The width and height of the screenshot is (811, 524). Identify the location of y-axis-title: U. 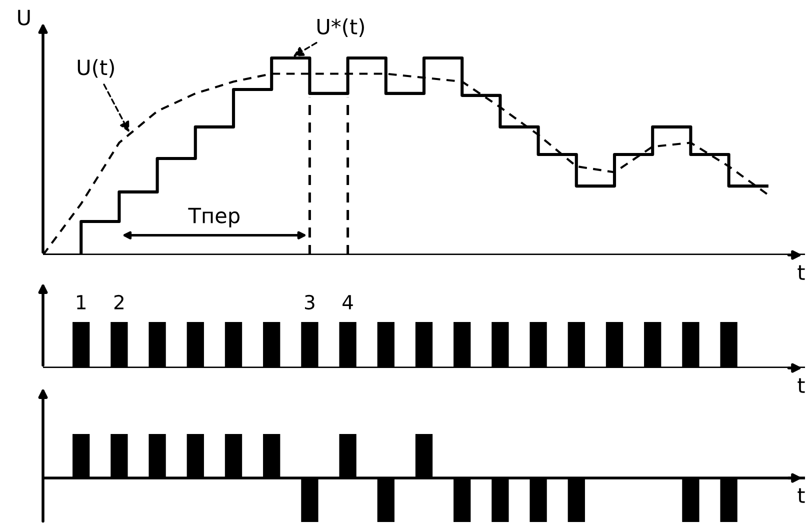
(24, 18).